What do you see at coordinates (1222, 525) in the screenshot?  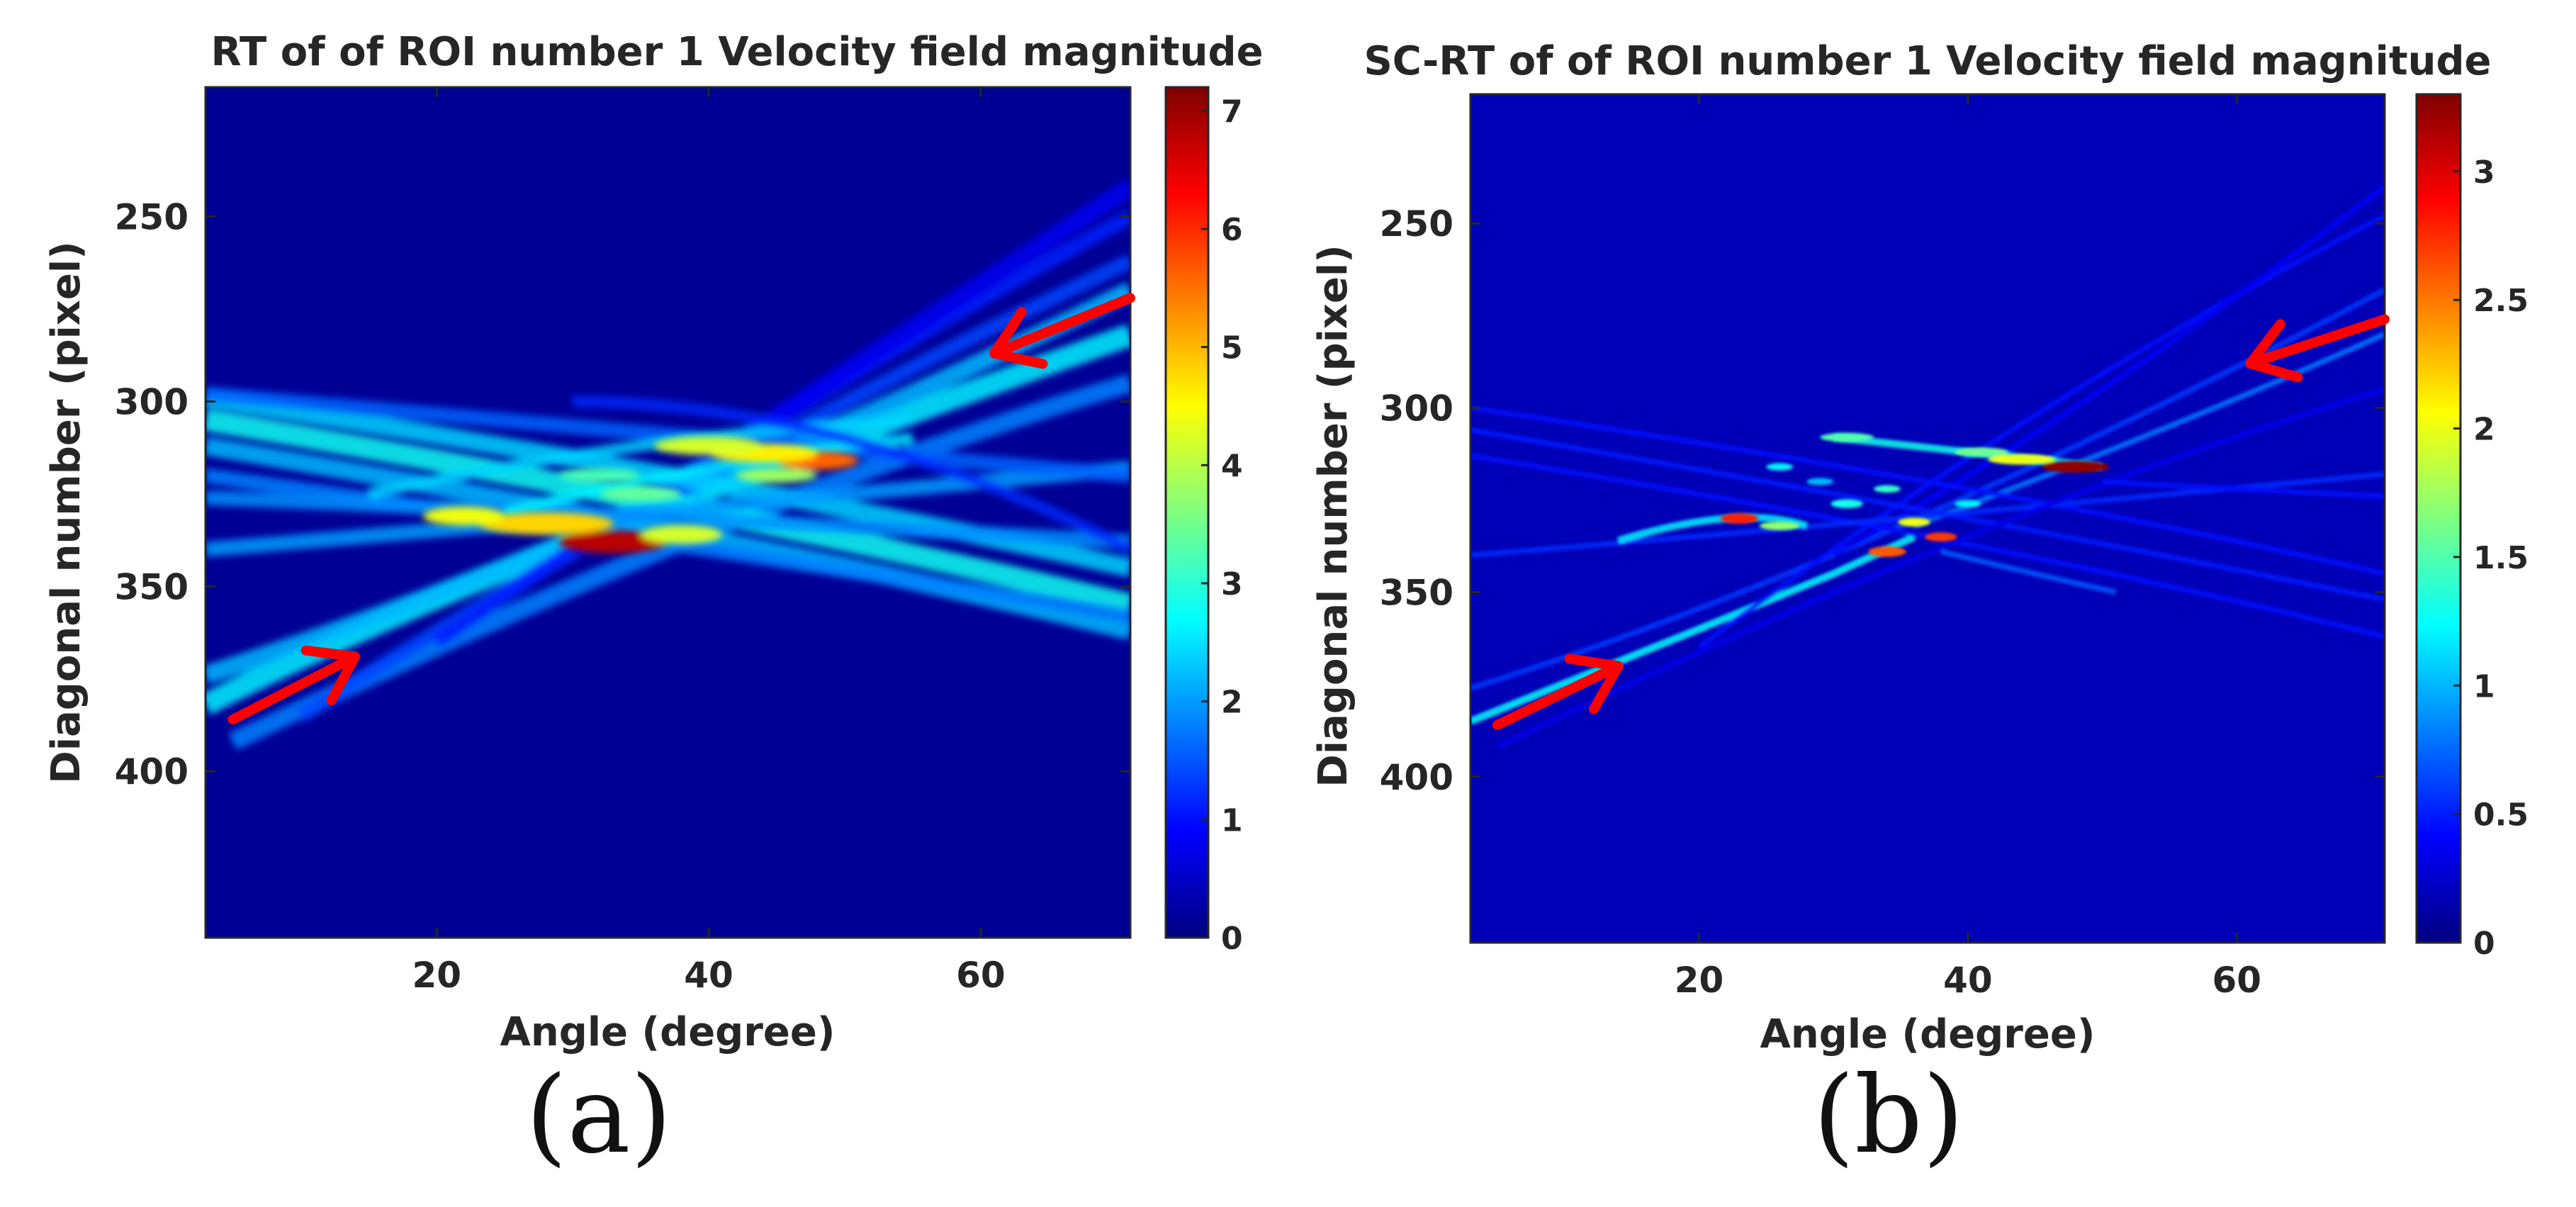 I see `colorbar-ticks: 0 1 2 3 4 5 6 7` at bounding box center [1222, 525].